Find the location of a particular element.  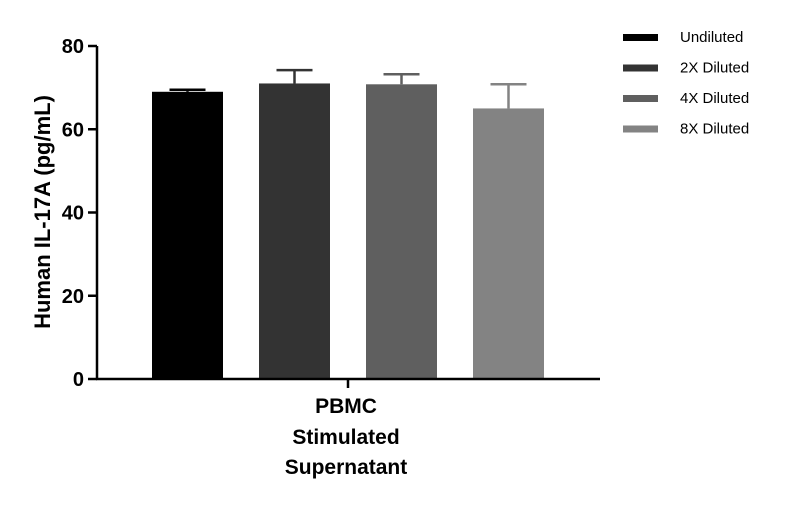

y-tick-label: 40 is located at coordinates (73, 214).